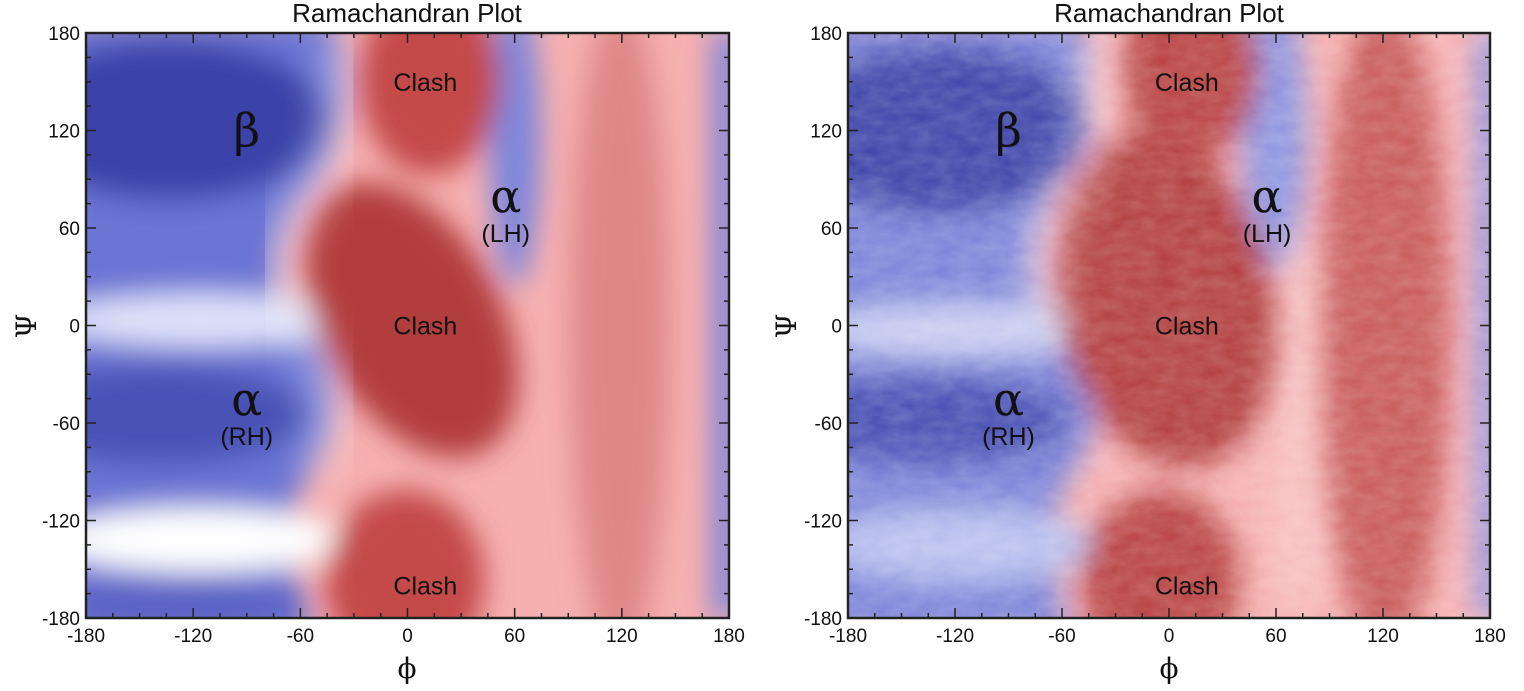 This screenshot has width=1524, height=691. I want to click on neutral-band-low, so click(218, 540).